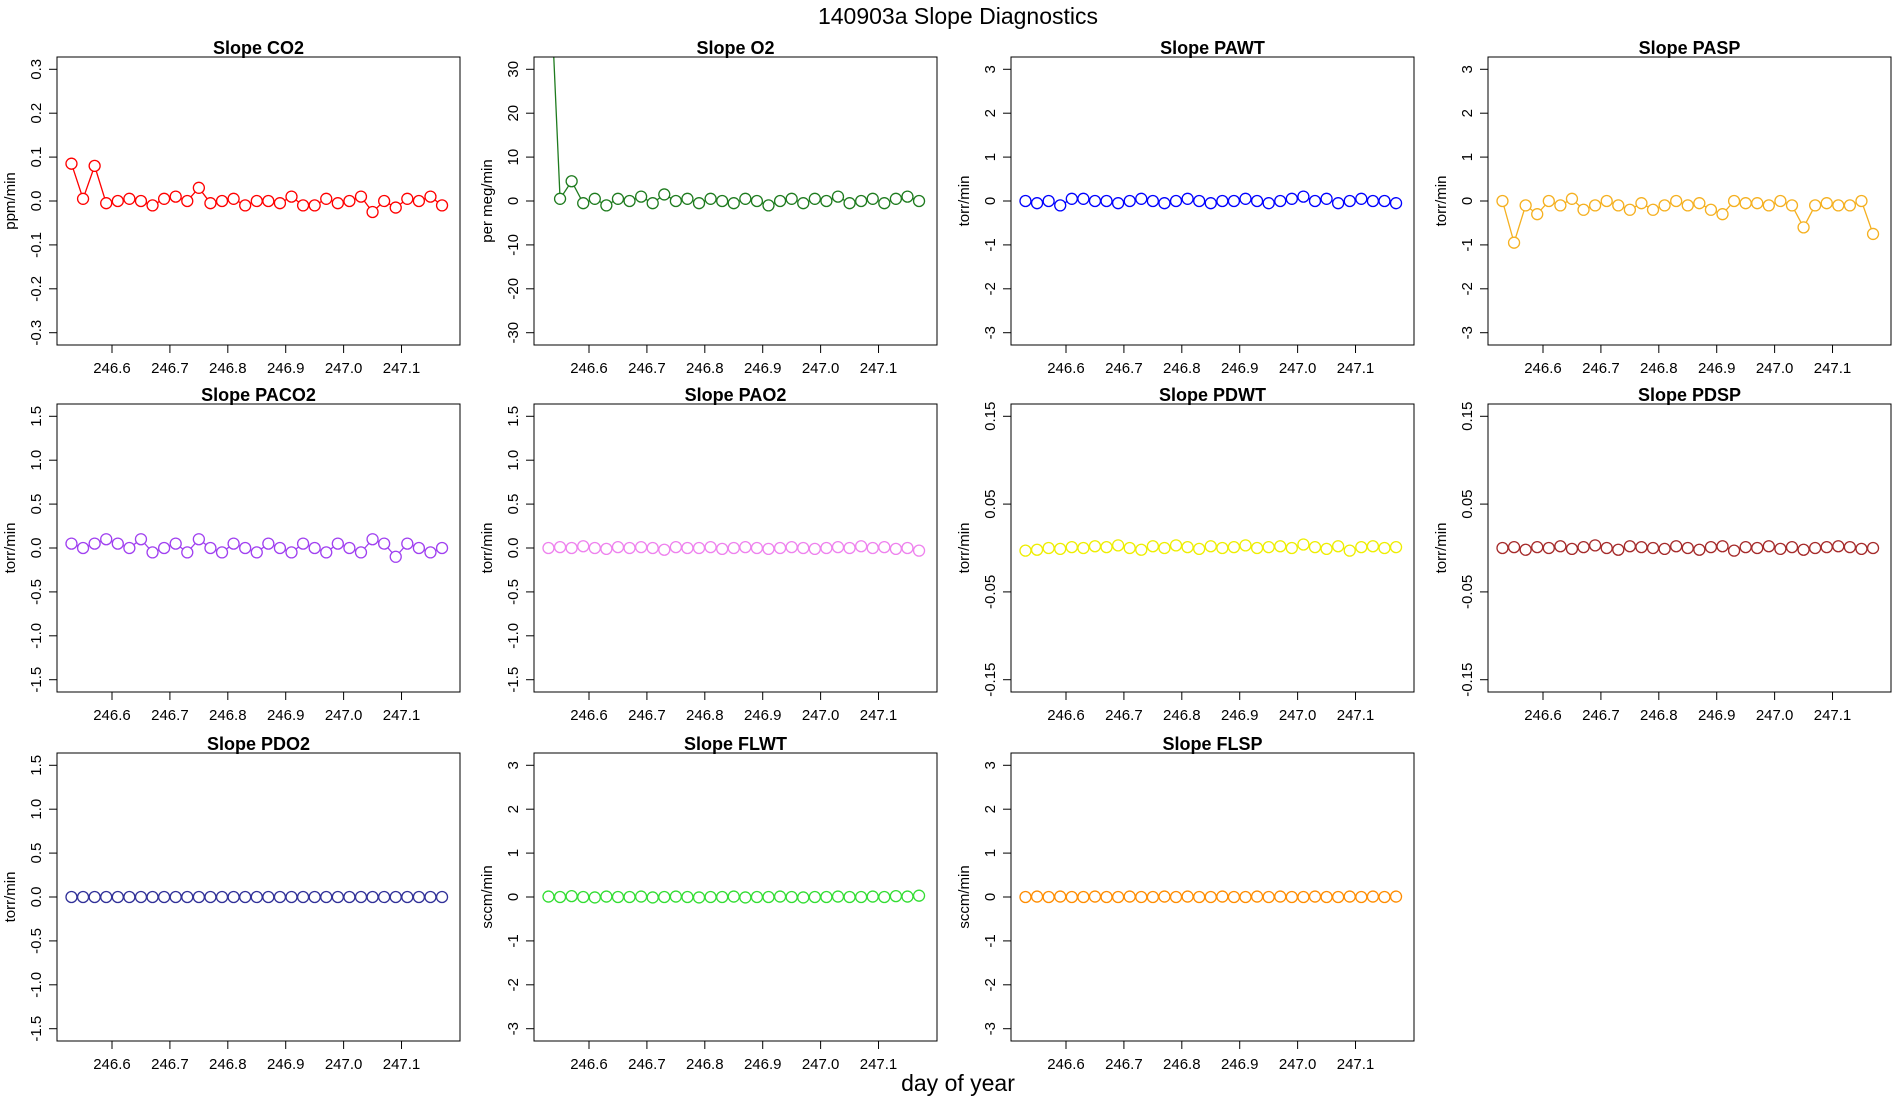 The height and width of the screenshot is (1100, 1900). What do you see at coordinates (990, 332) in the screenshot?
I see `y-tick-label: -3` at bounding box center [990, 332].